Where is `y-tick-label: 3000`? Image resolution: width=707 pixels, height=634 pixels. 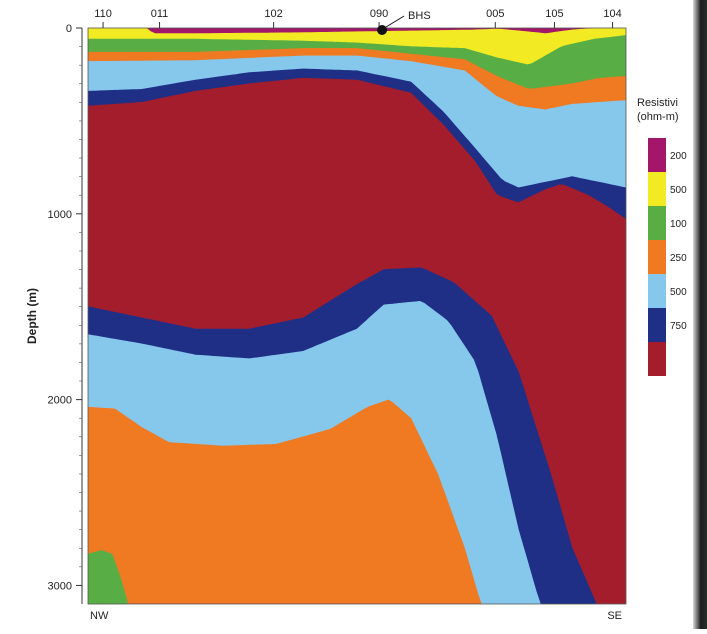 y-tick-label: 3000 is located at coordinates (60, 586).